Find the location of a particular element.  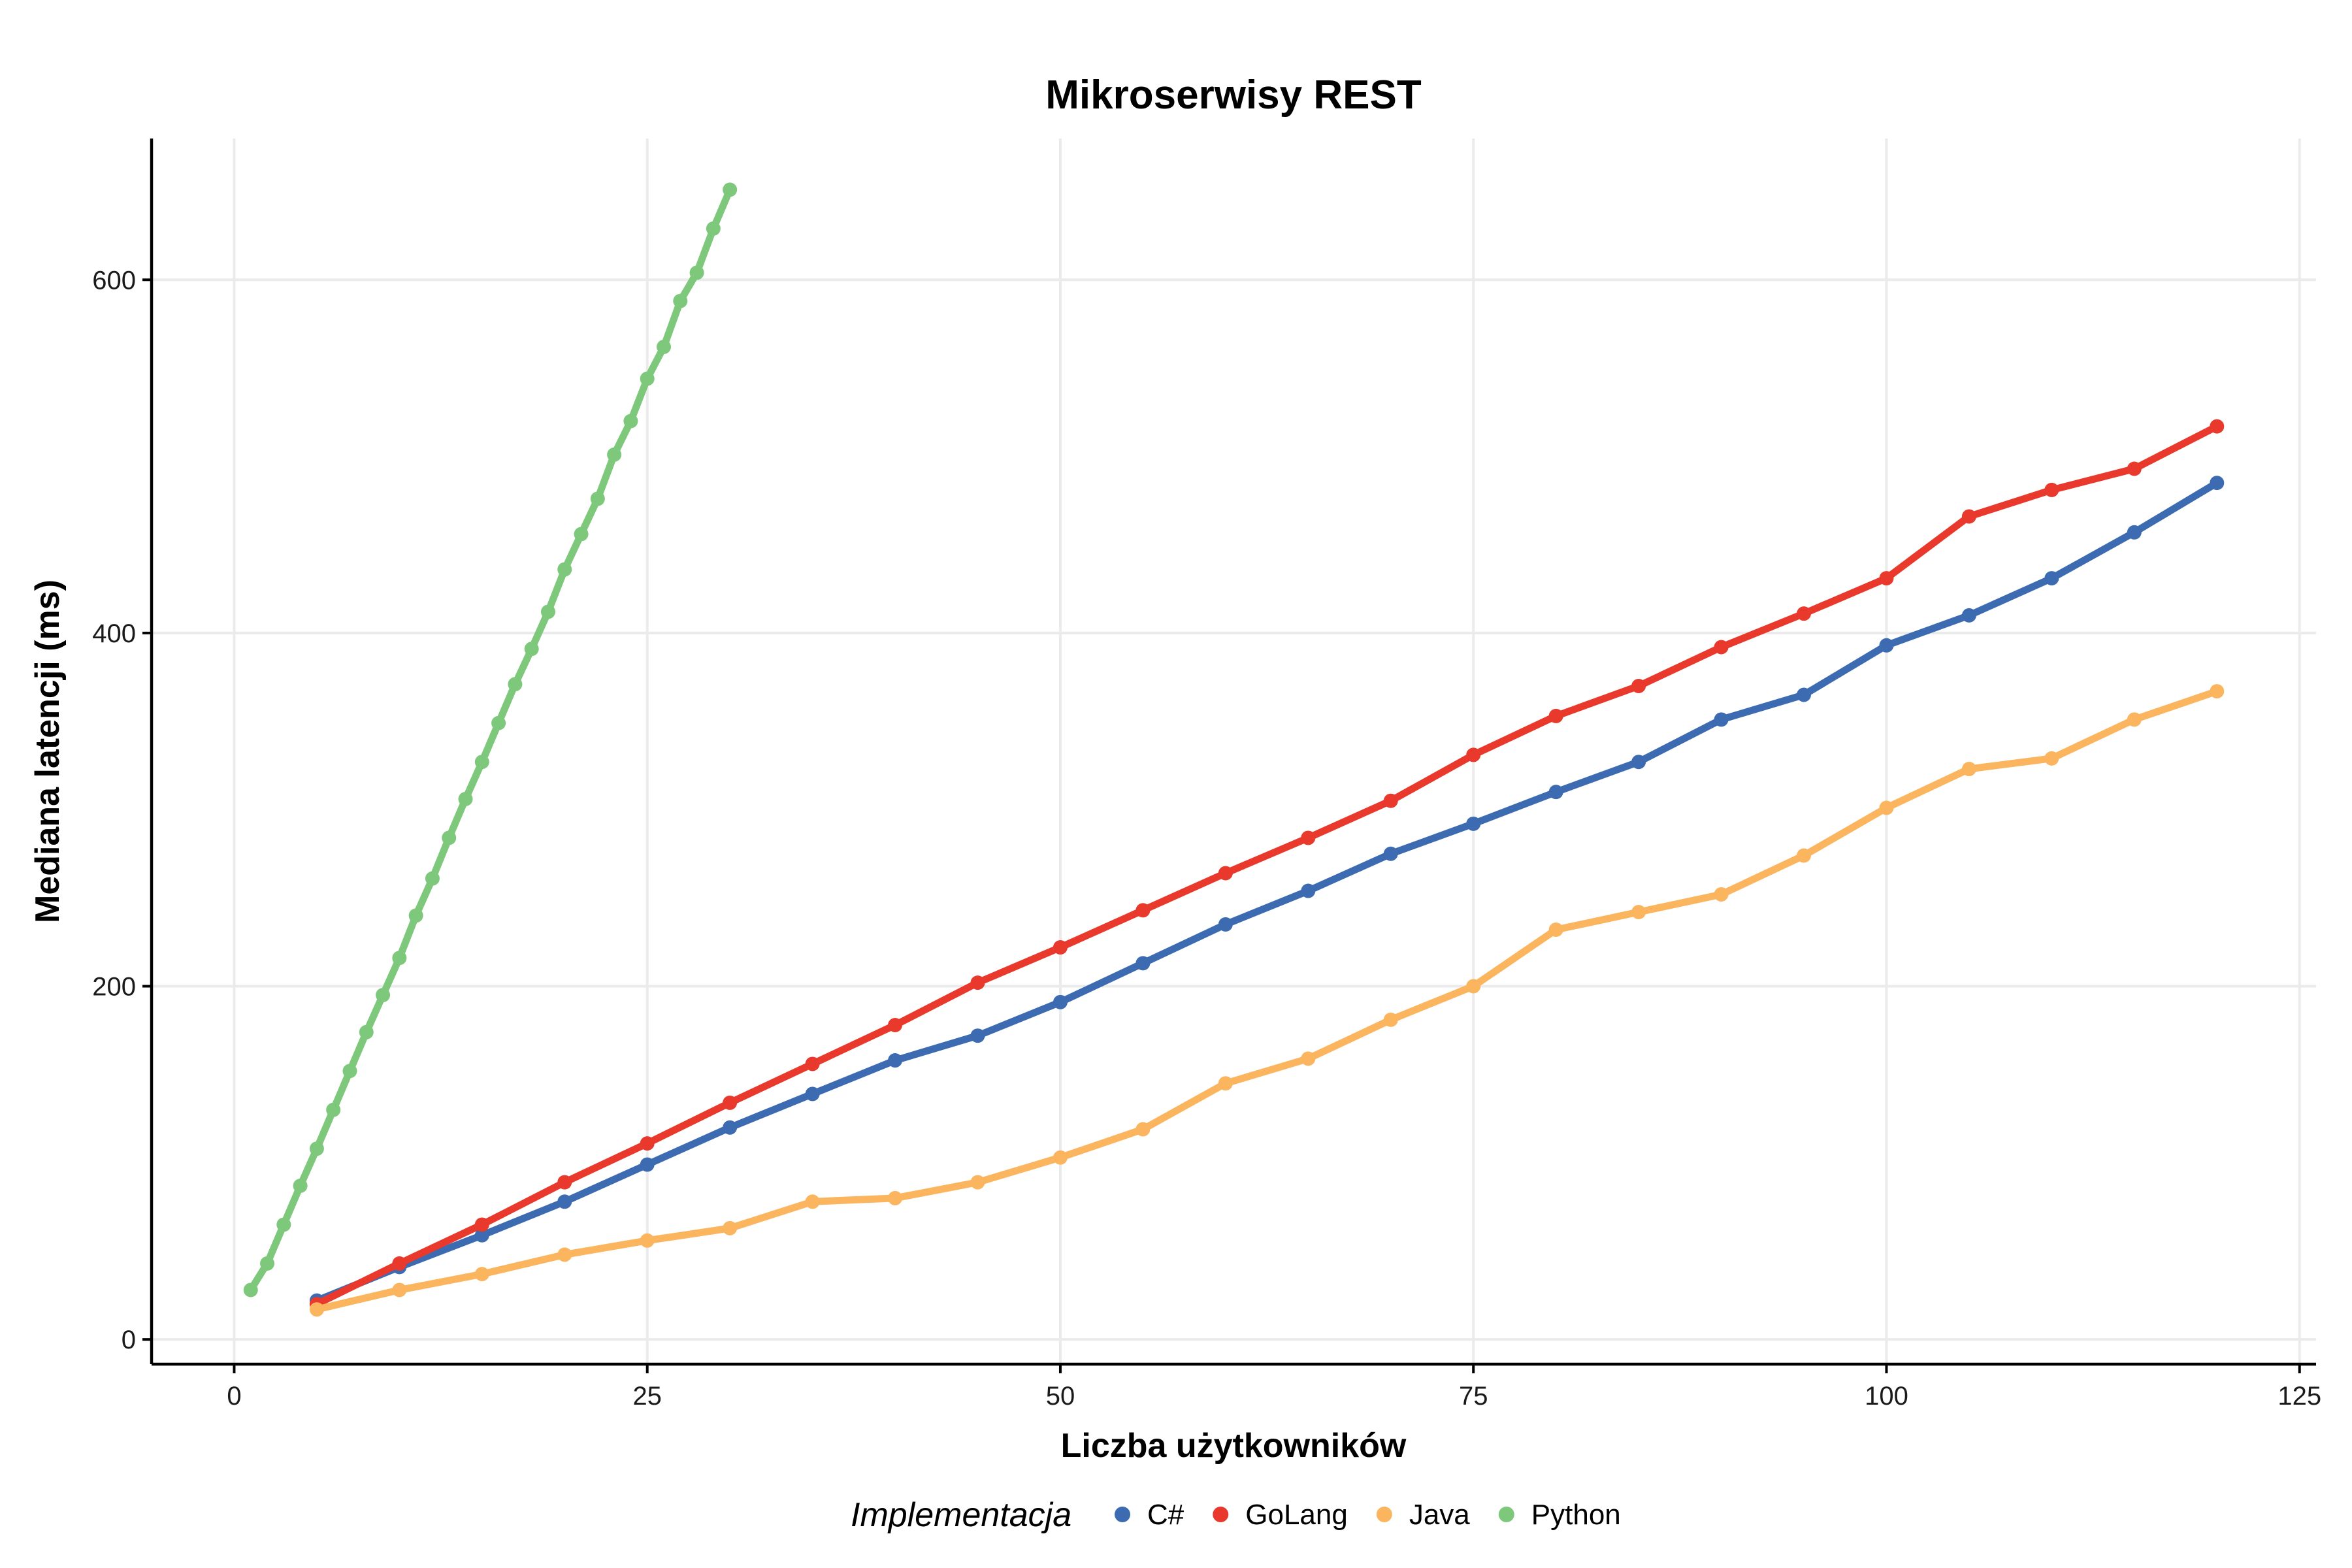

y-tick-label: 600 is located at coordinates (114, 280).